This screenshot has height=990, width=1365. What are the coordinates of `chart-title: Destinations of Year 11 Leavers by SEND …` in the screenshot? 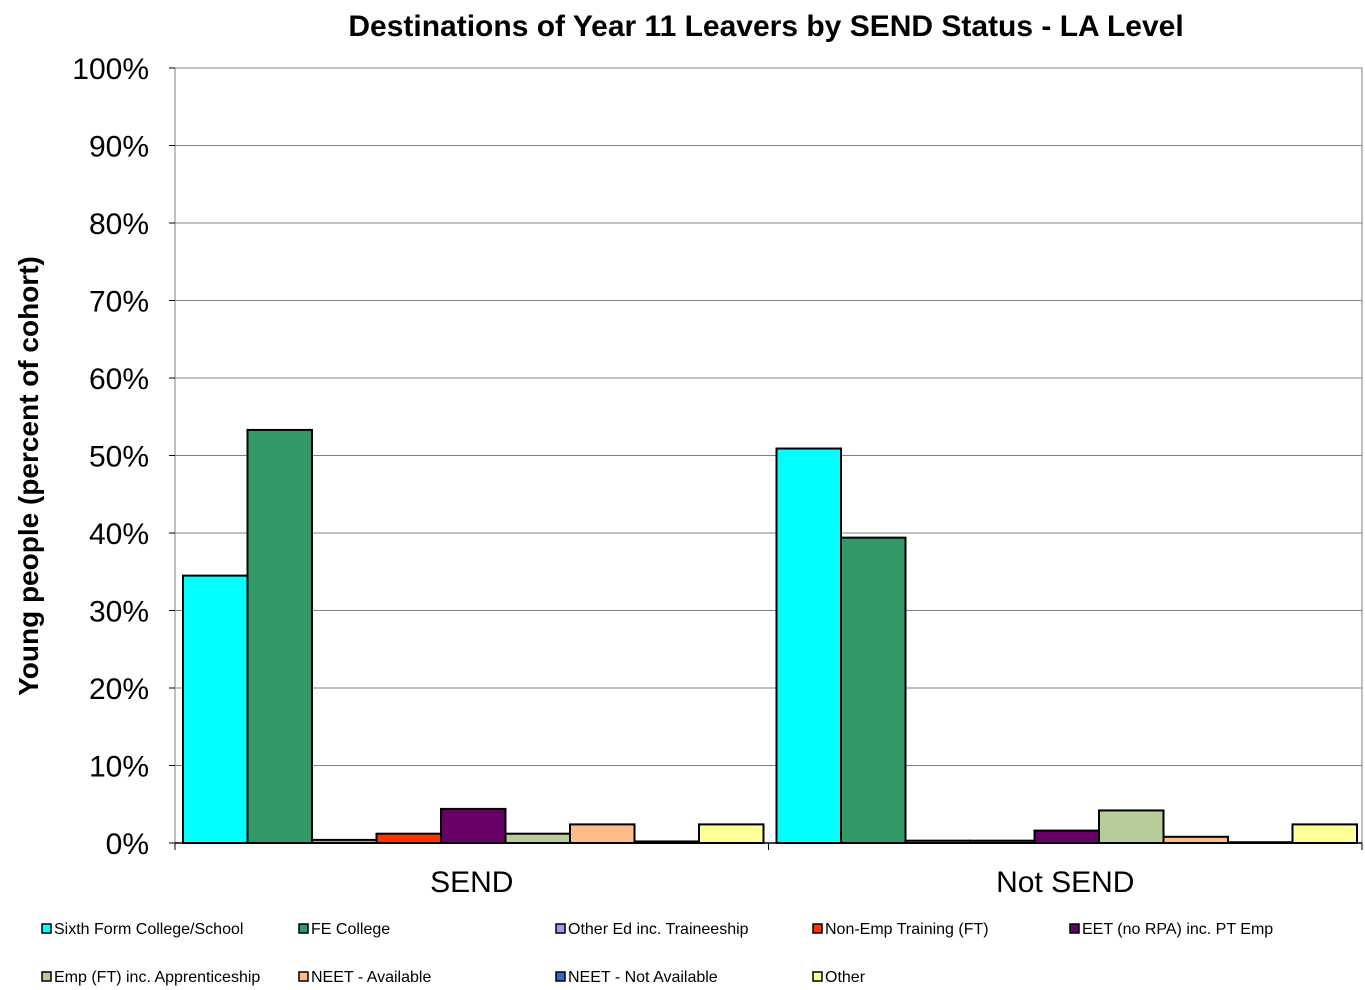 It's located at (765, 26).